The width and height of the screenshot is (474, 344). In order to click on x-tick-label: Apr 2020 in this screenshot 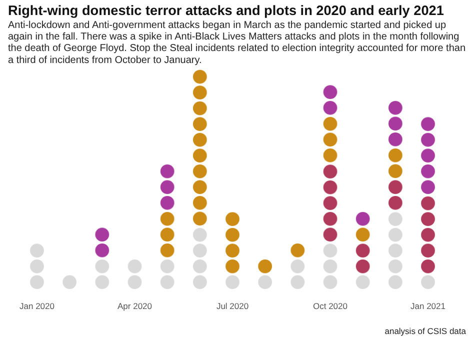, I will do `click(135, 306)`.